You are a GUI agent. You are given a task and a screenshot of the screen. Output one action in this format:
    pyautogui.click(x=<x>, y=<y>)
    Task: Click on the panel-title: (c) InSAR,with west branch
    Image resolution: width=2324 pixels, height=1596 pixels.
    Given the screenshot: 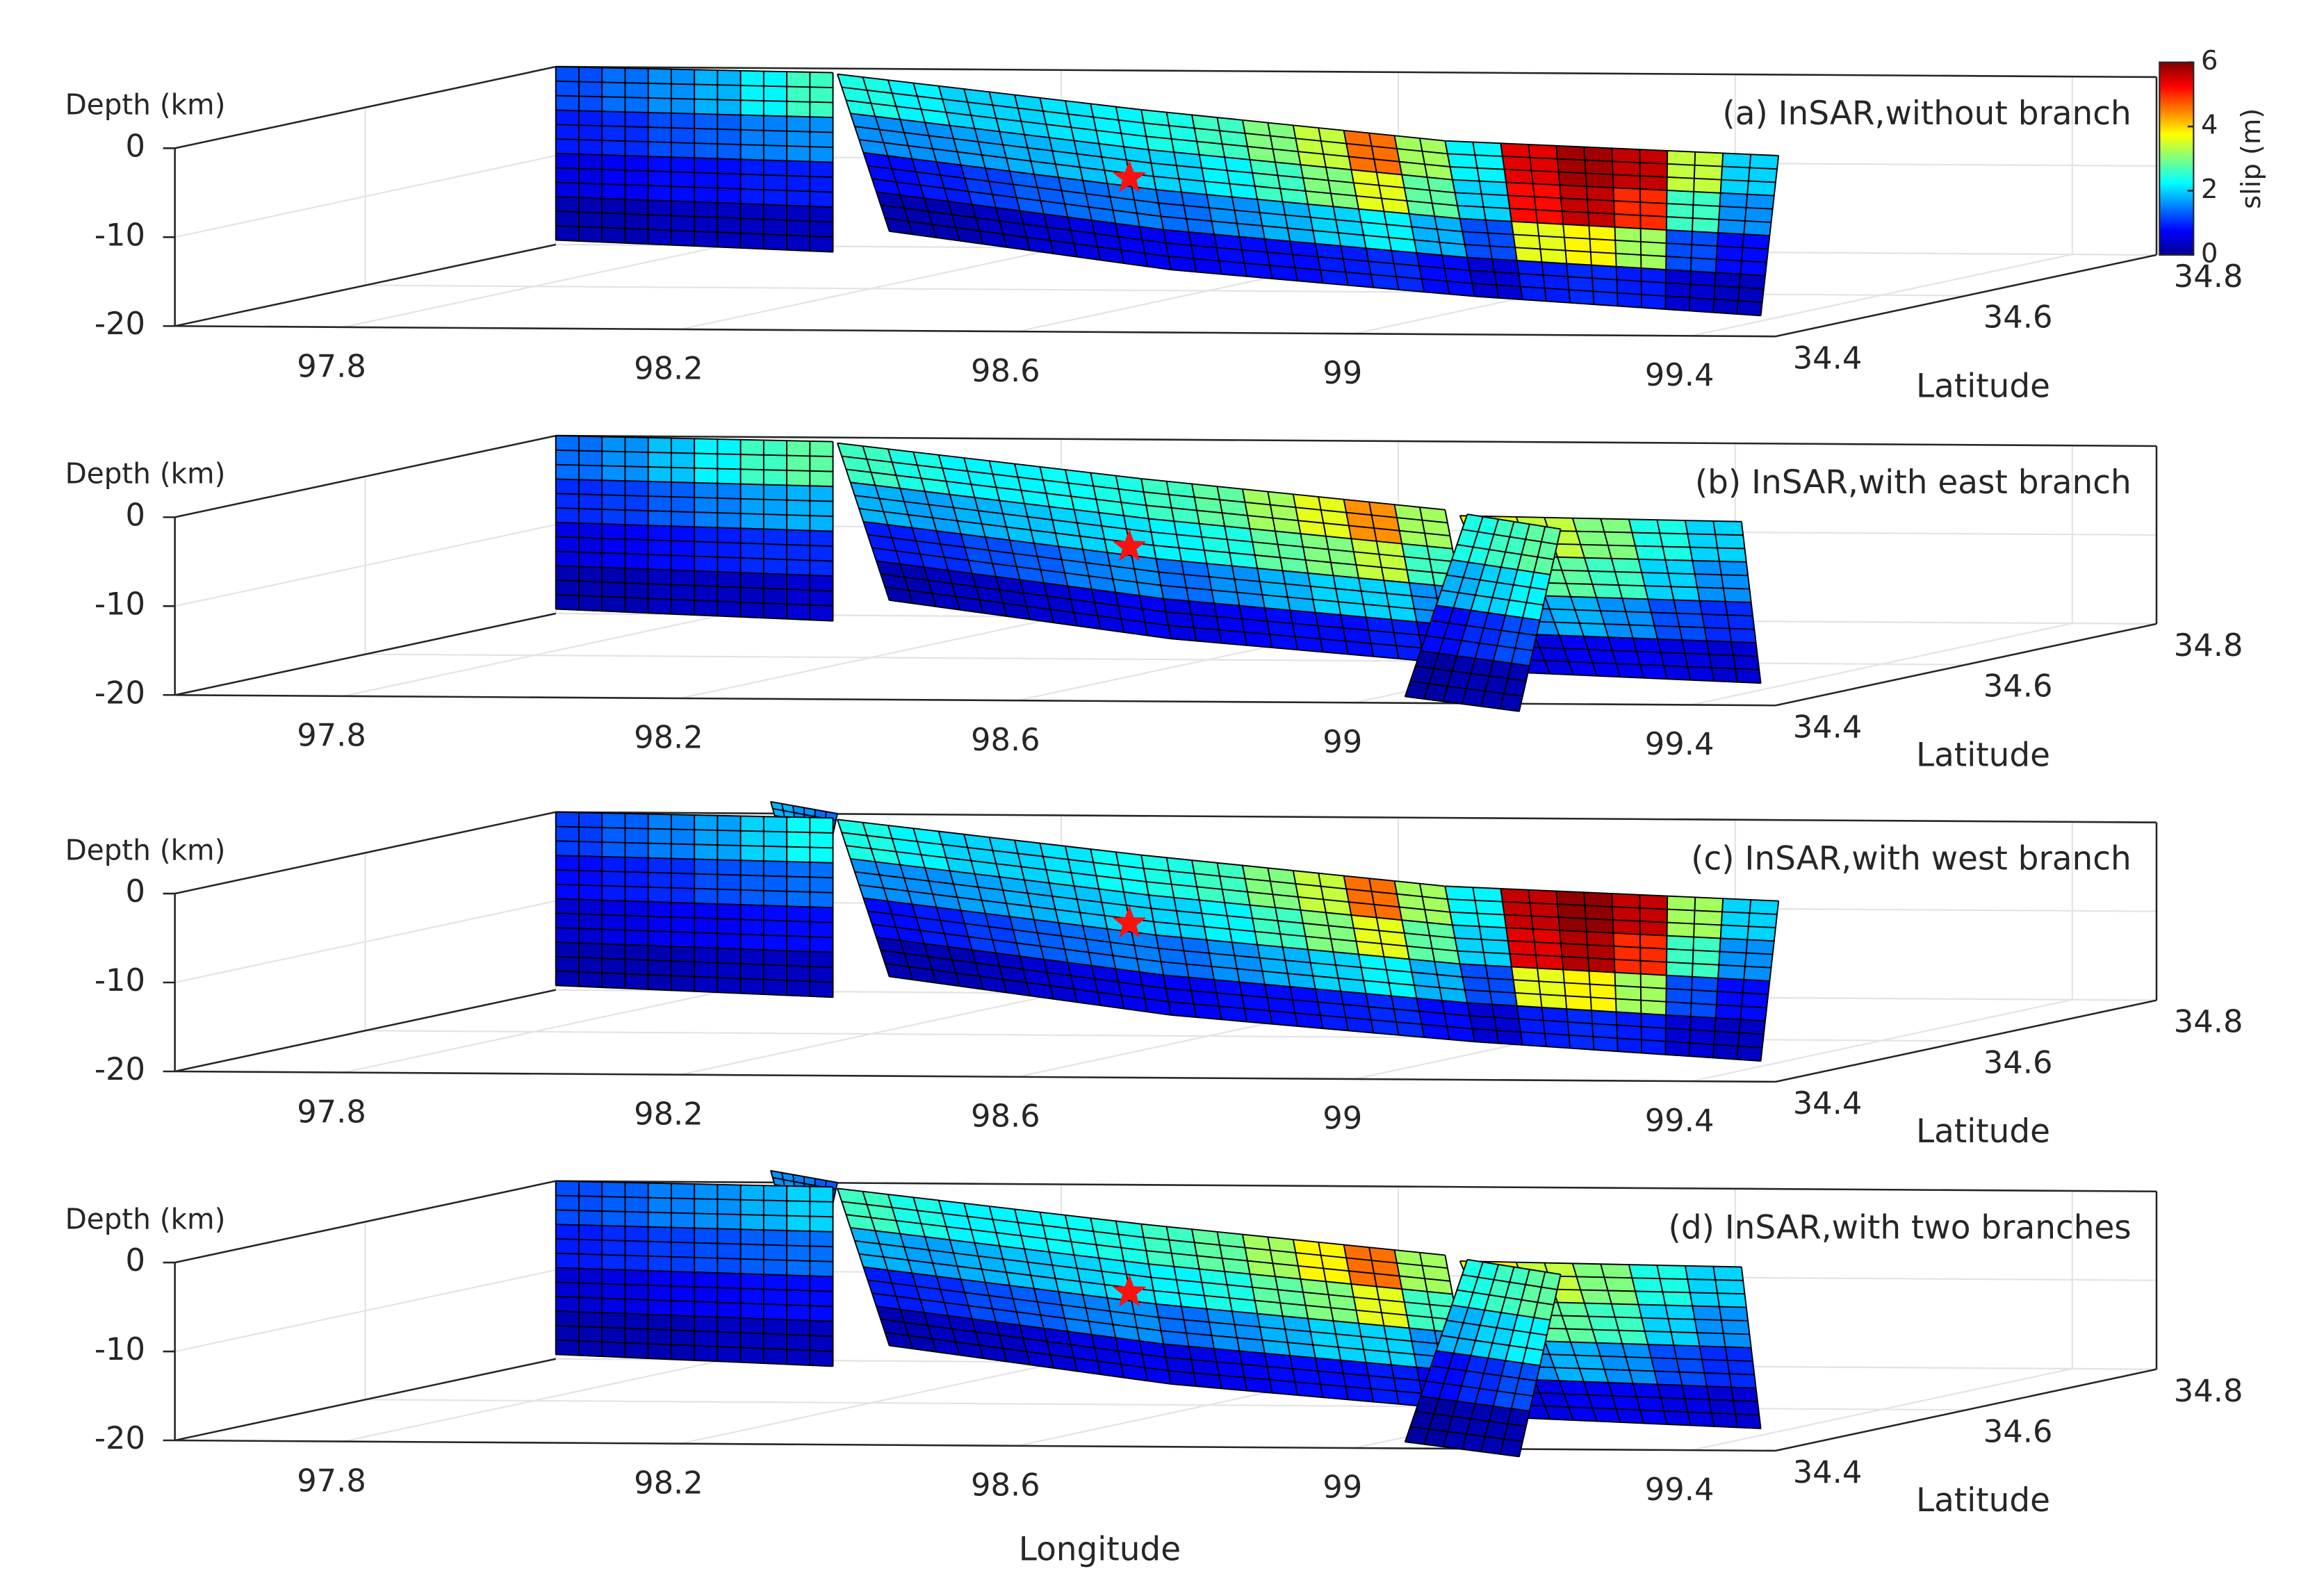 What is the action you would take?
    pyautogui.click(x=1911, y=859)
    